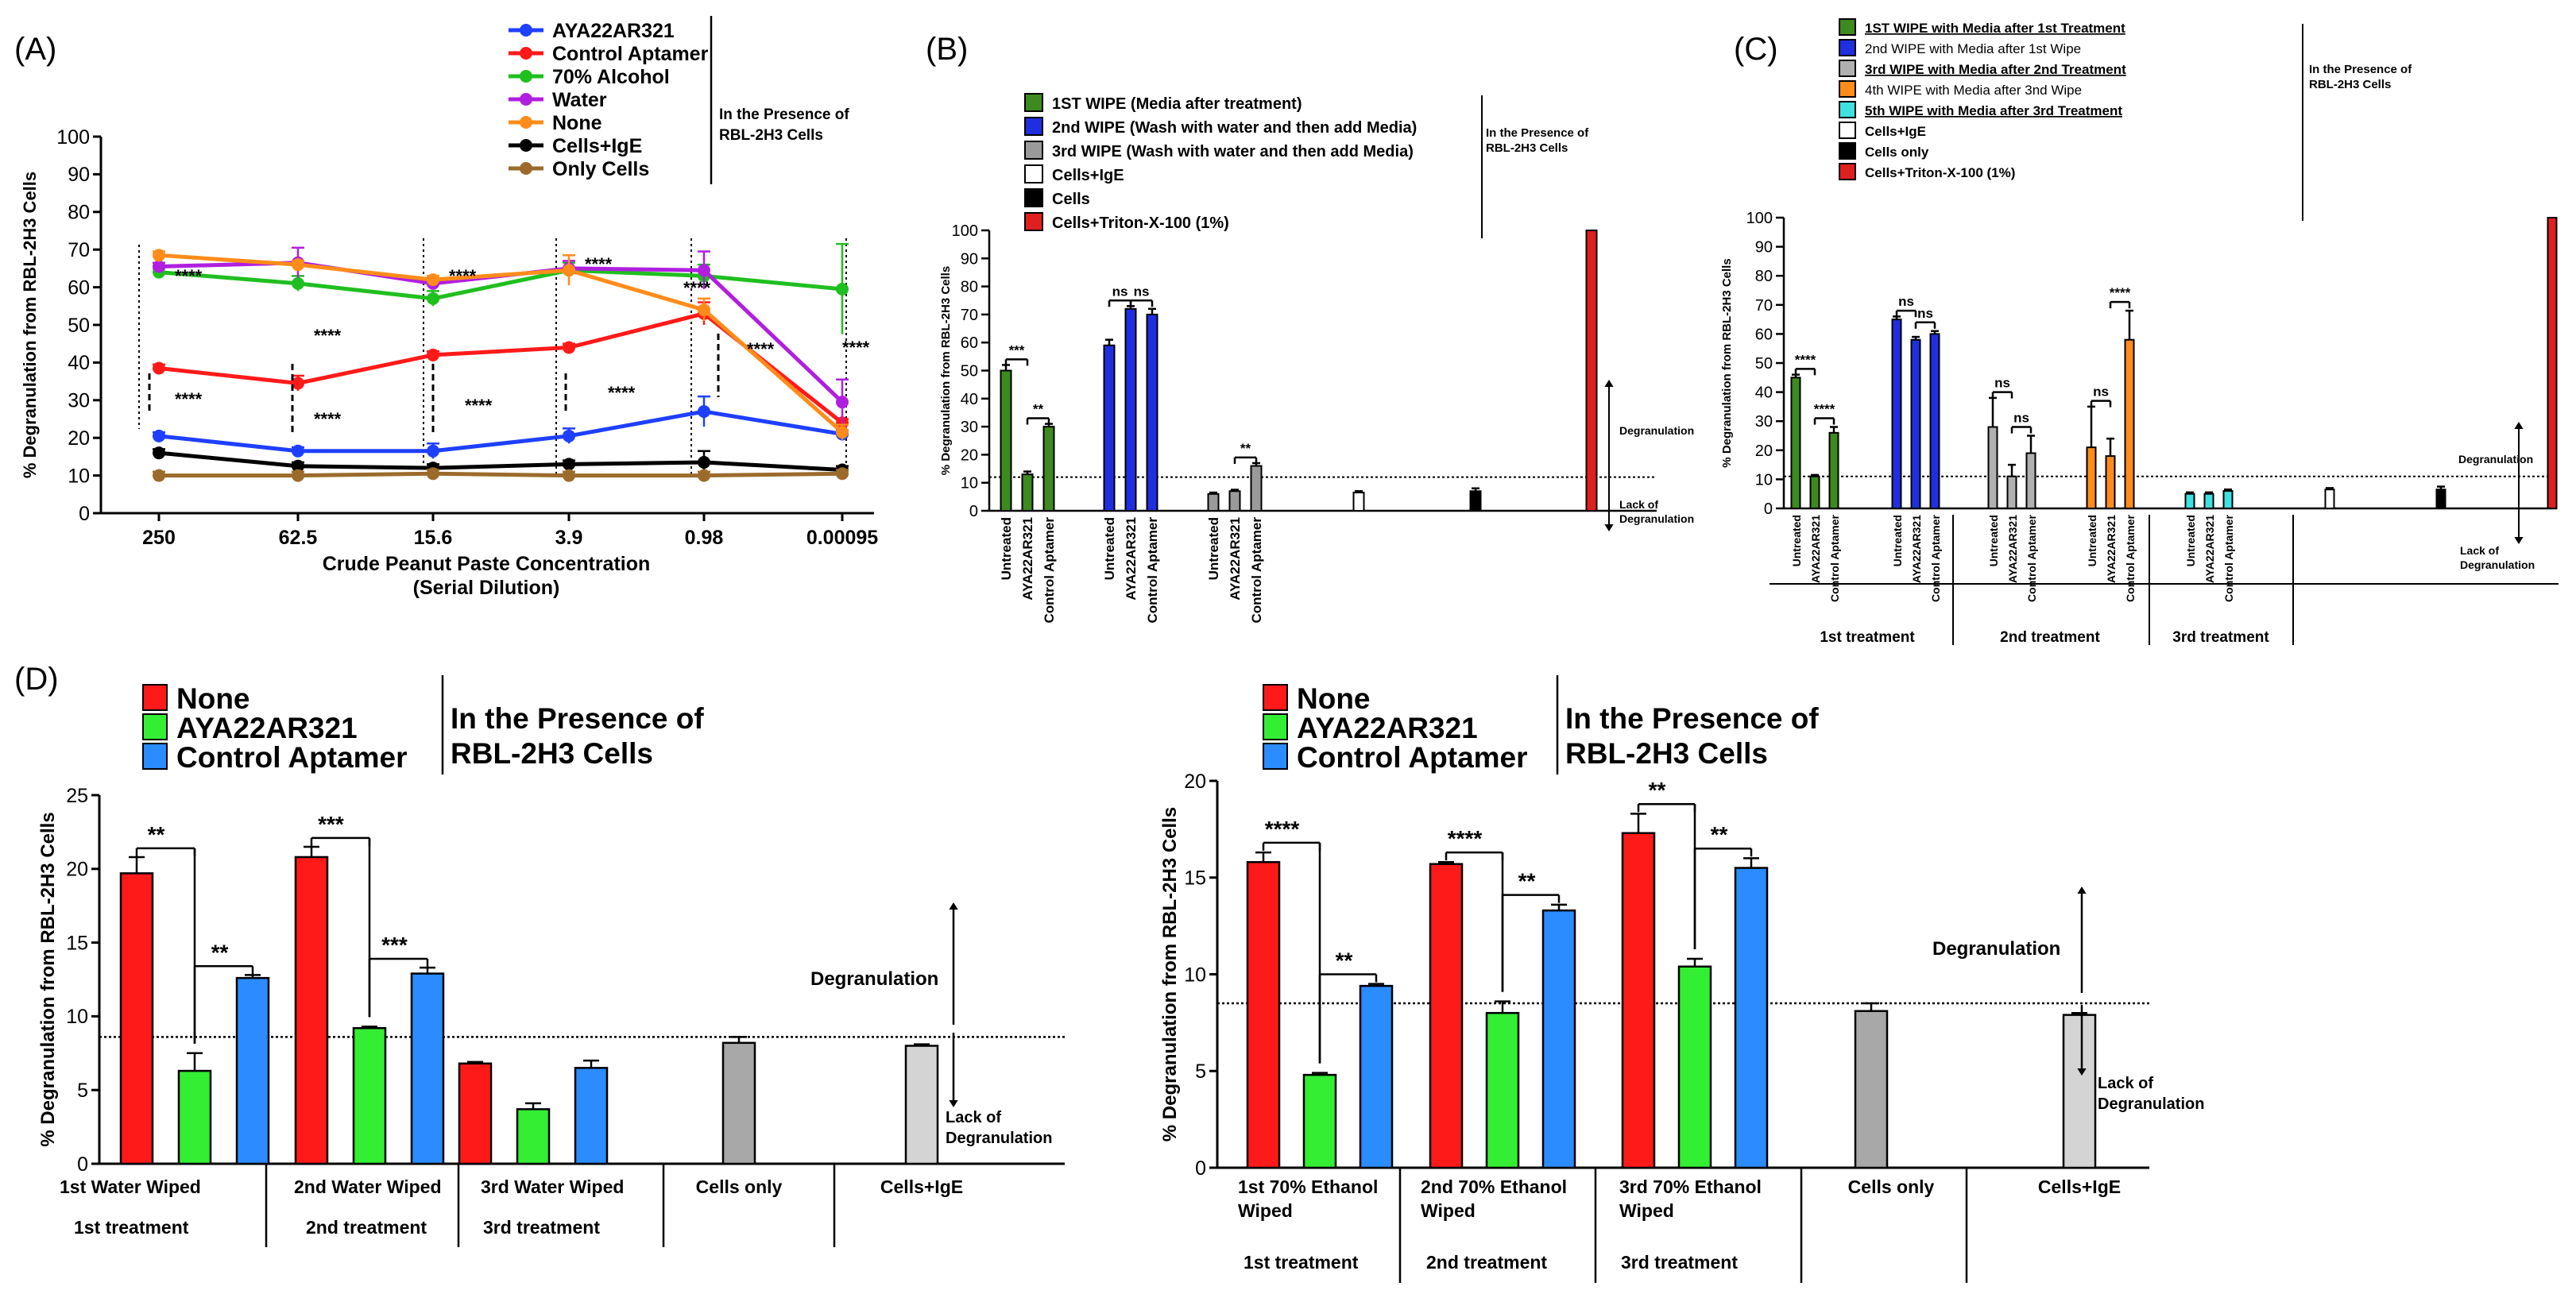 The height and width of the screenshot is (1298, 2576). What do you see at coordinates (1994, 111) in the screenshot?
I see `legend-label: 5th WIPE with Media after 3rd Treatment` at bounding box center [1994, 111].